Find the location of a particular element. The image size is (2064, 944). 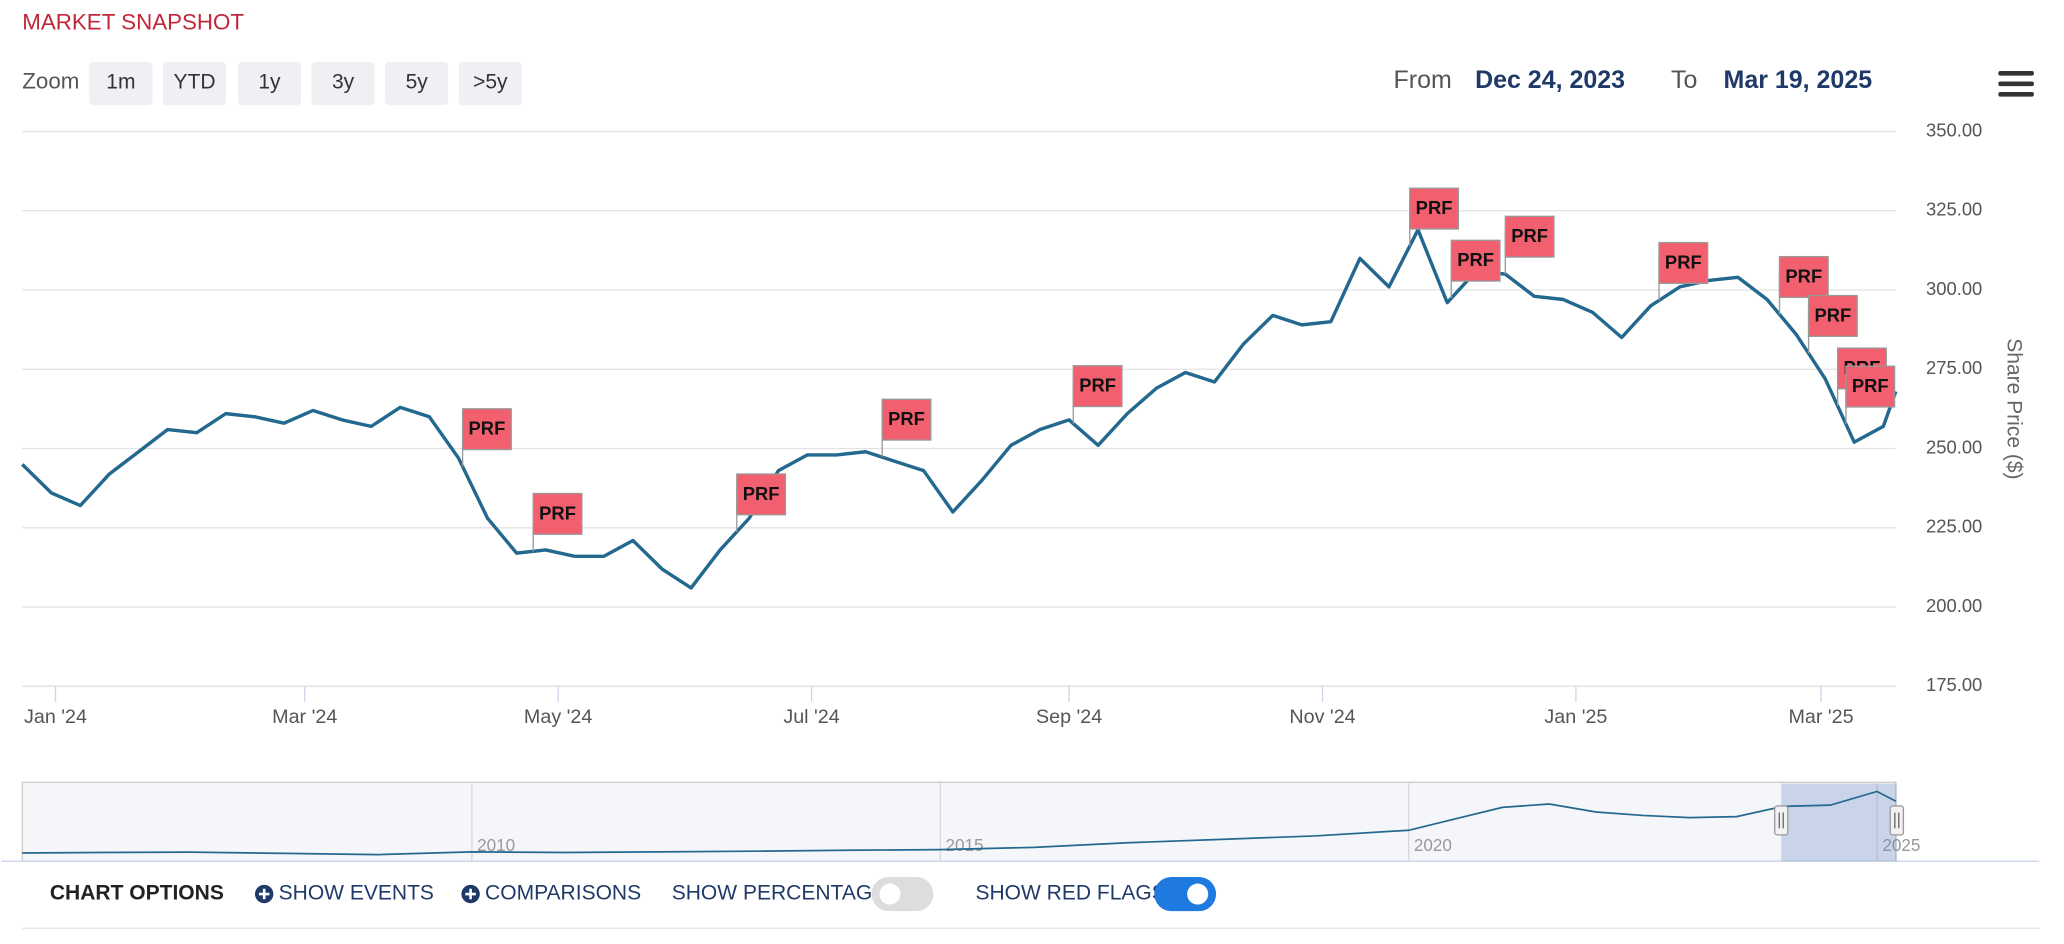

x-tick-label: Mar '25 is located at coordinates (1820, 717).